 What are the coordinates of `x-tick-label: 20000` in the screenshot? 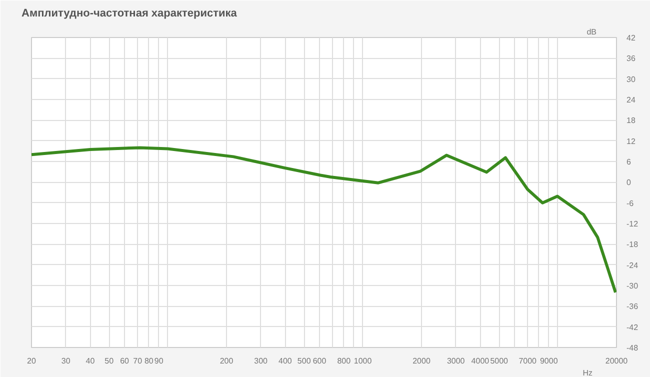 It's located at (616, 361).